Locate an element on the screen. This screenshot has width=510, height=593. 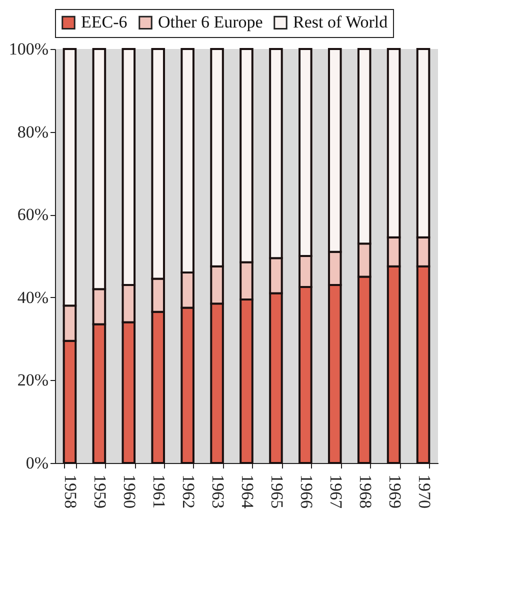
y-tick-label: 80% is located at coordinates (32, 132).